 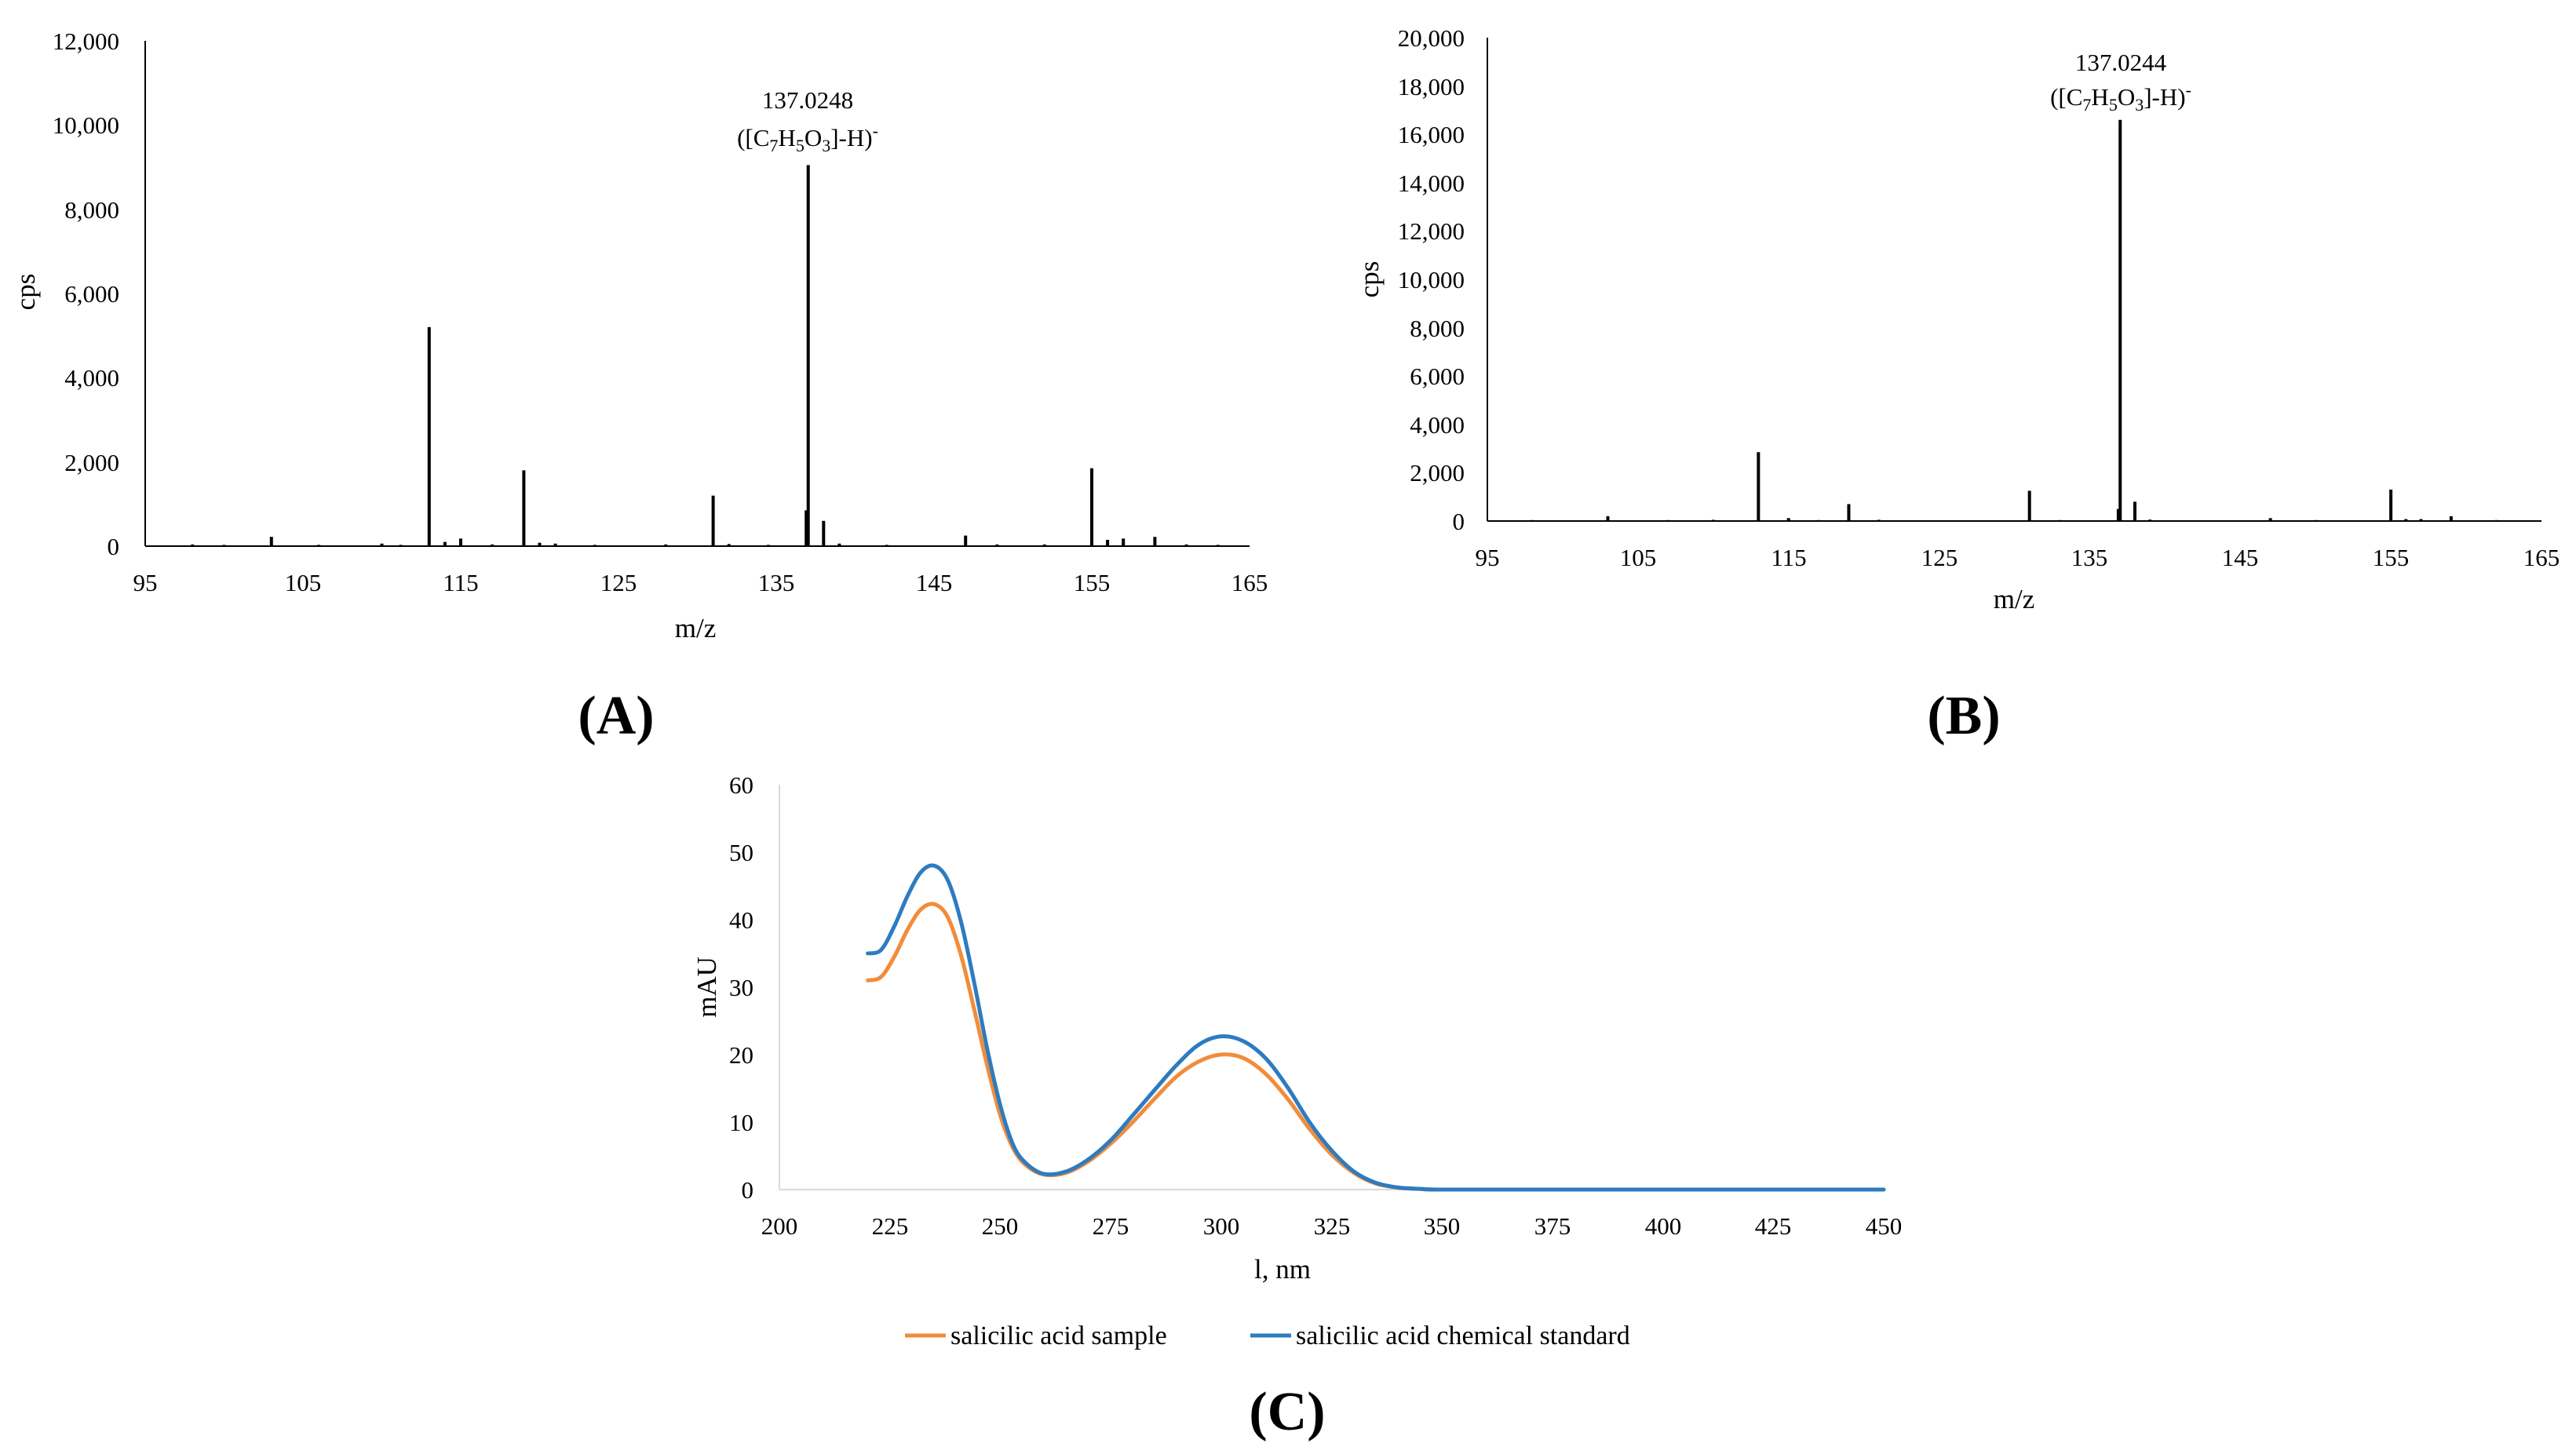 I want to click on chart-b-peak-formula-label: ([C7H5O3]-H)-, so click(x=2120, y=97).